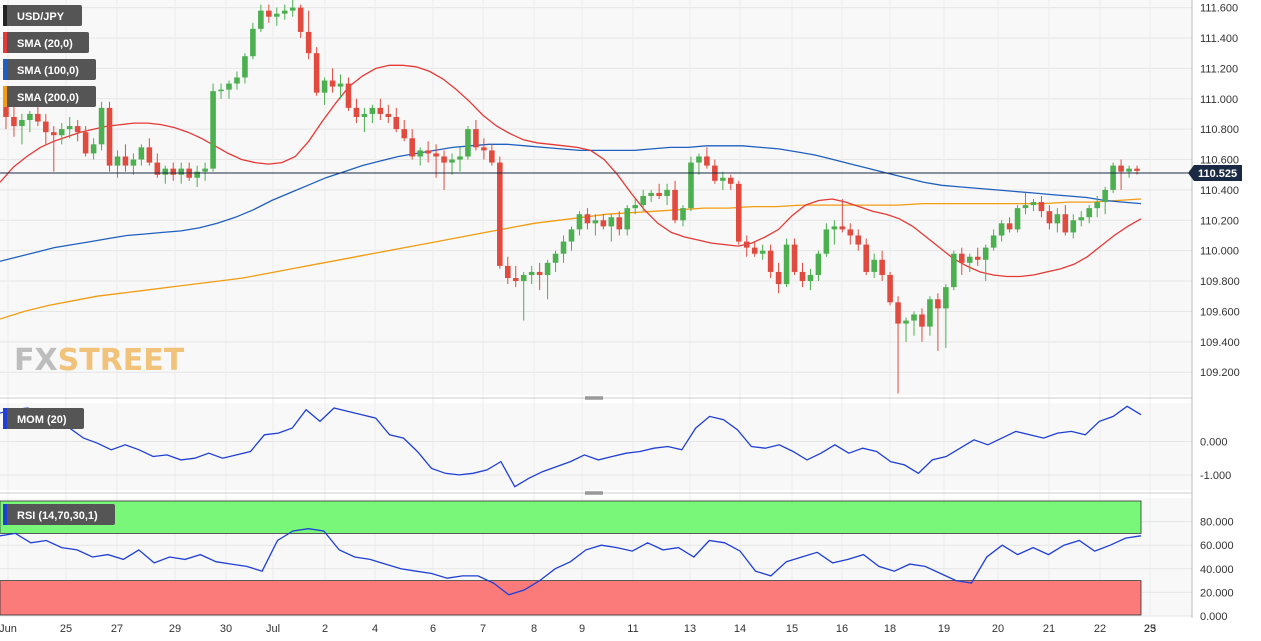  What do you see at coordinates (49, 96) in the screenshot?
I see `legend-sma200: SMA (200,0)` at bounding box center [49, 96].